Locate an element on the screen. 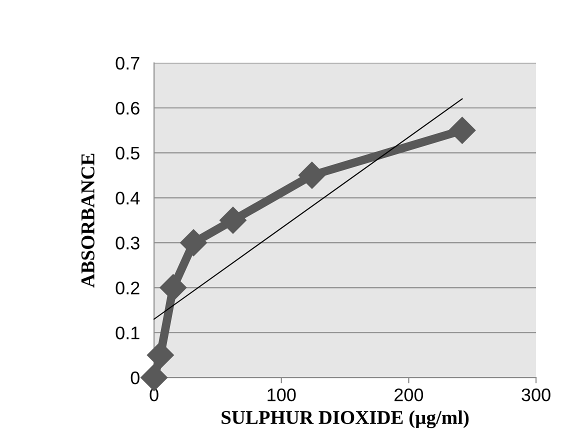 This screenshot has width=577, height=434. y-tick-label: 0.7 is located at coordinates (128, 63).